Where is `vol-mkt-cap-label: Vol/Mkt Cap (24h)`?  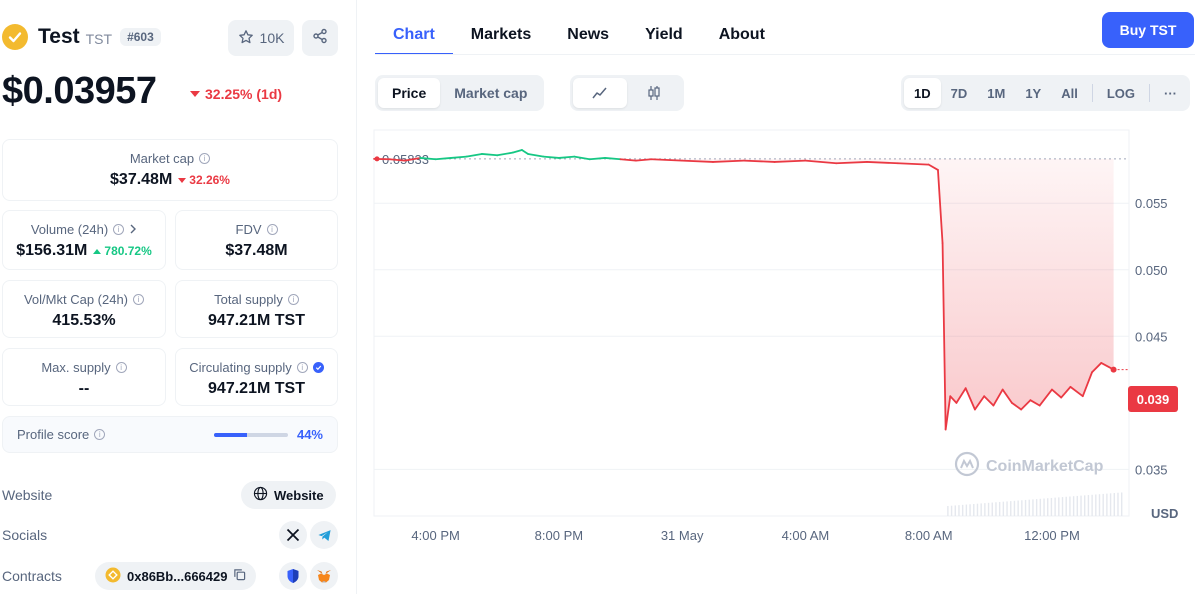 vol-mkt-cap-label: Vol/Mkt Cap (24h) is located at coordinates (76, 299).